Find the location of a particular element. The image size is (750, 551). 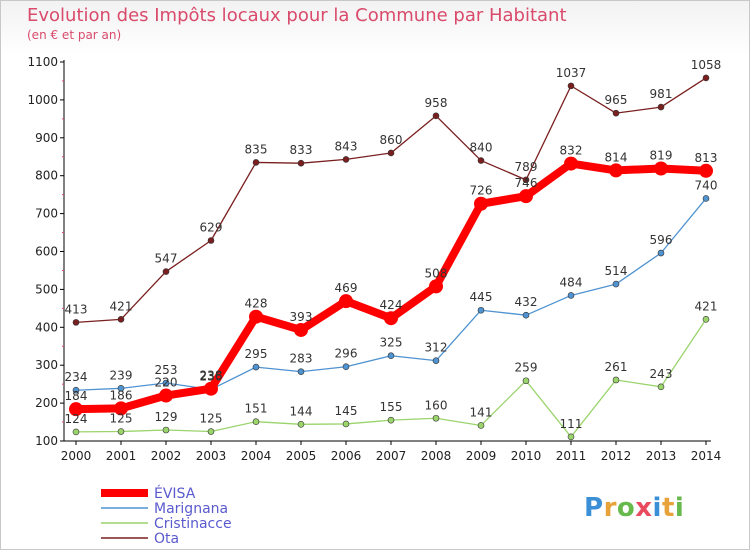

data-label: 1037 is located at coordinates (571, 73).